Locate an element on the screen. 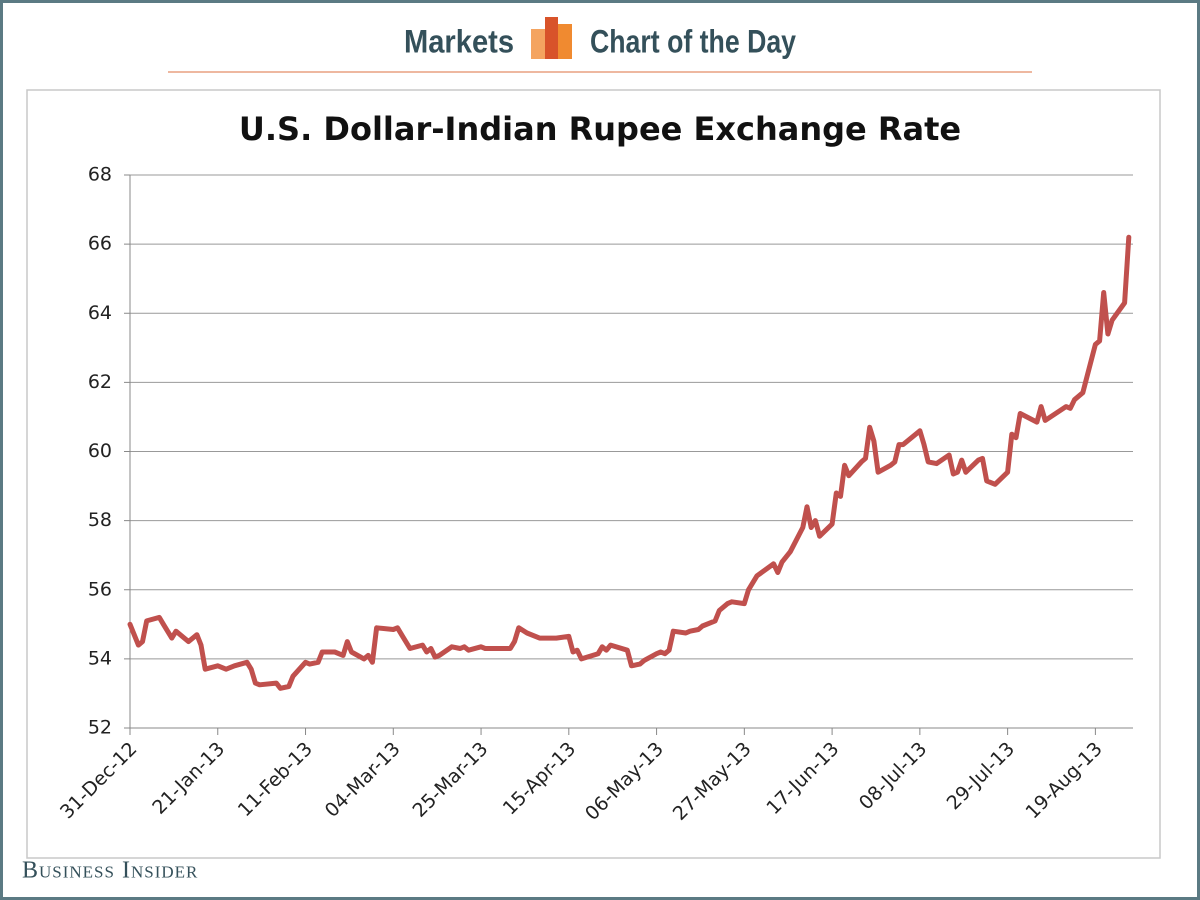 This screenshot has height=900, width=1200. header-left: Markets is located at coordinates (459, 41).